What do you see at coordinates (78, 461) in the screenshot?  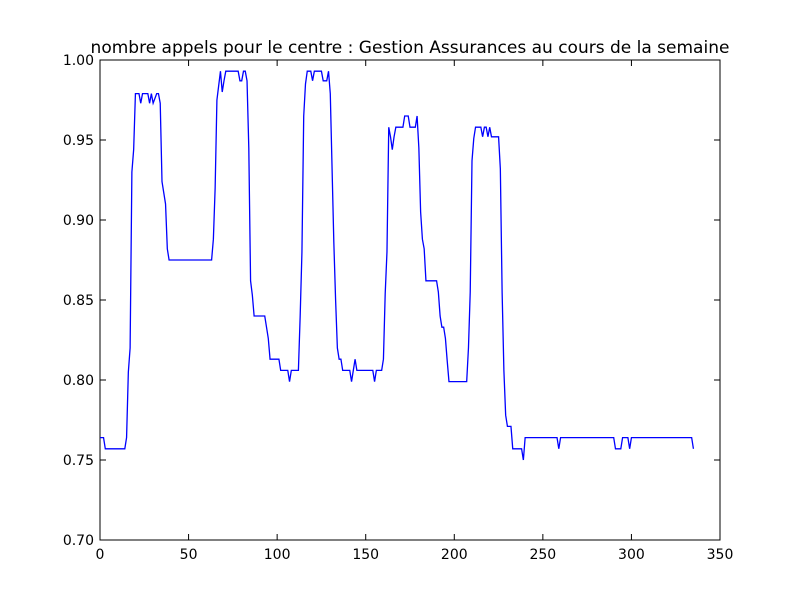 I see `y-tick-label: 0.75` at bounding box center [78, 461].